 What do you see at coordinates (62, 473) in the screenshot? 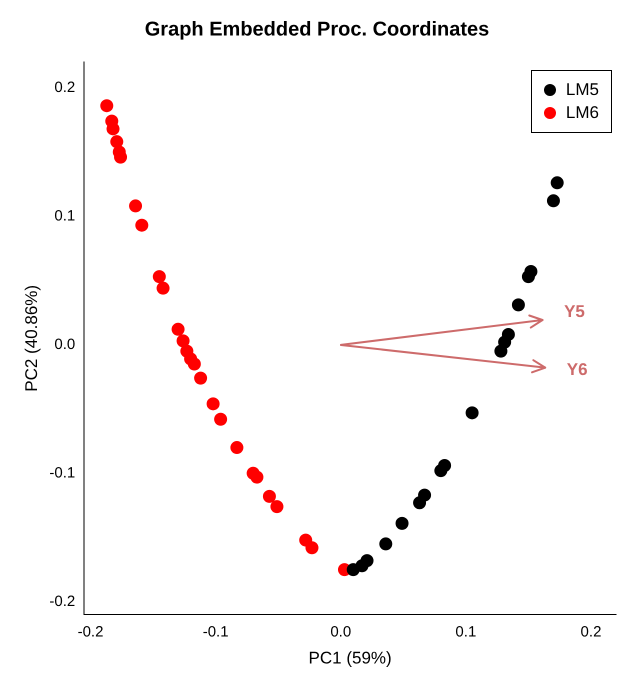
I see `y-tick-label: -0.1` at bounding box center [62, 473].